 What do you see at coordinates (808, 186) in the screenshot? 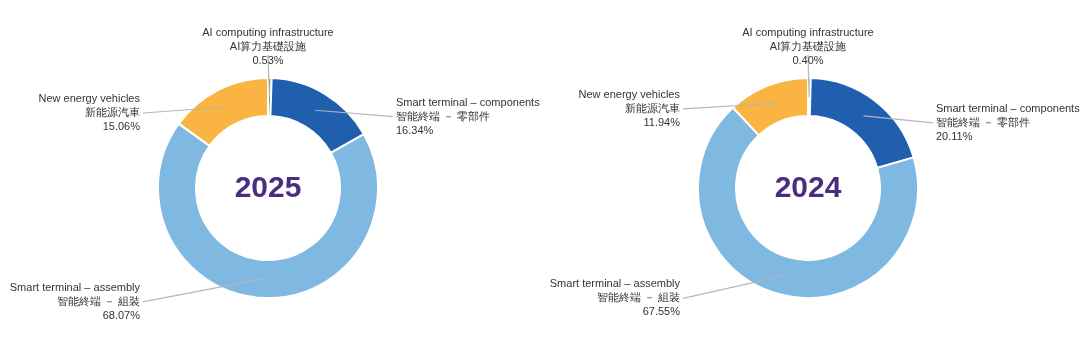
I see `text: 2024` at bounding box center [808, 186].